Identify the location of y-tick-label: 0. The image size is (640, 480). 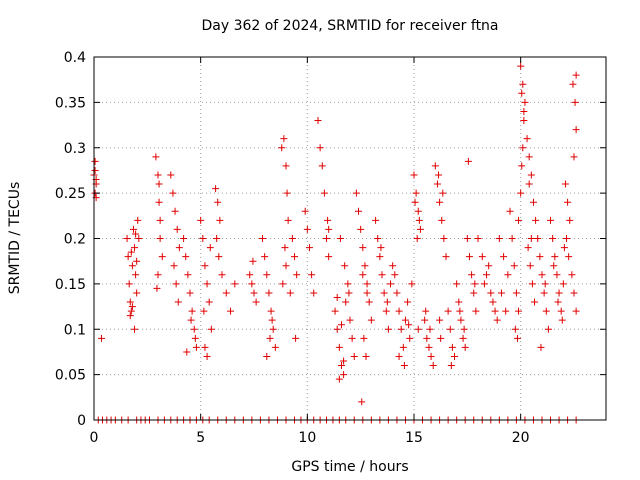
(81, 421).